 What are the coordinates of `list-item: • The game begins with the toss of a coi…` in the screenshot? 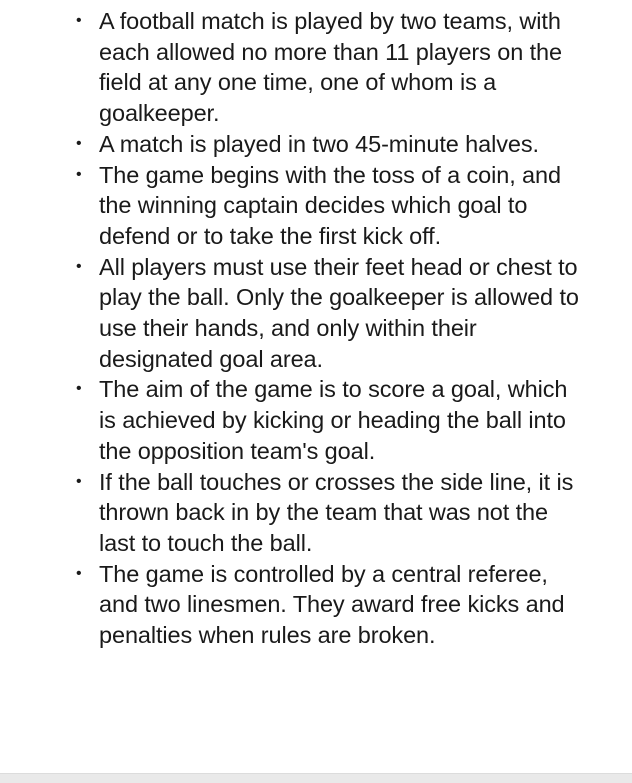 It's located at (327, 206).